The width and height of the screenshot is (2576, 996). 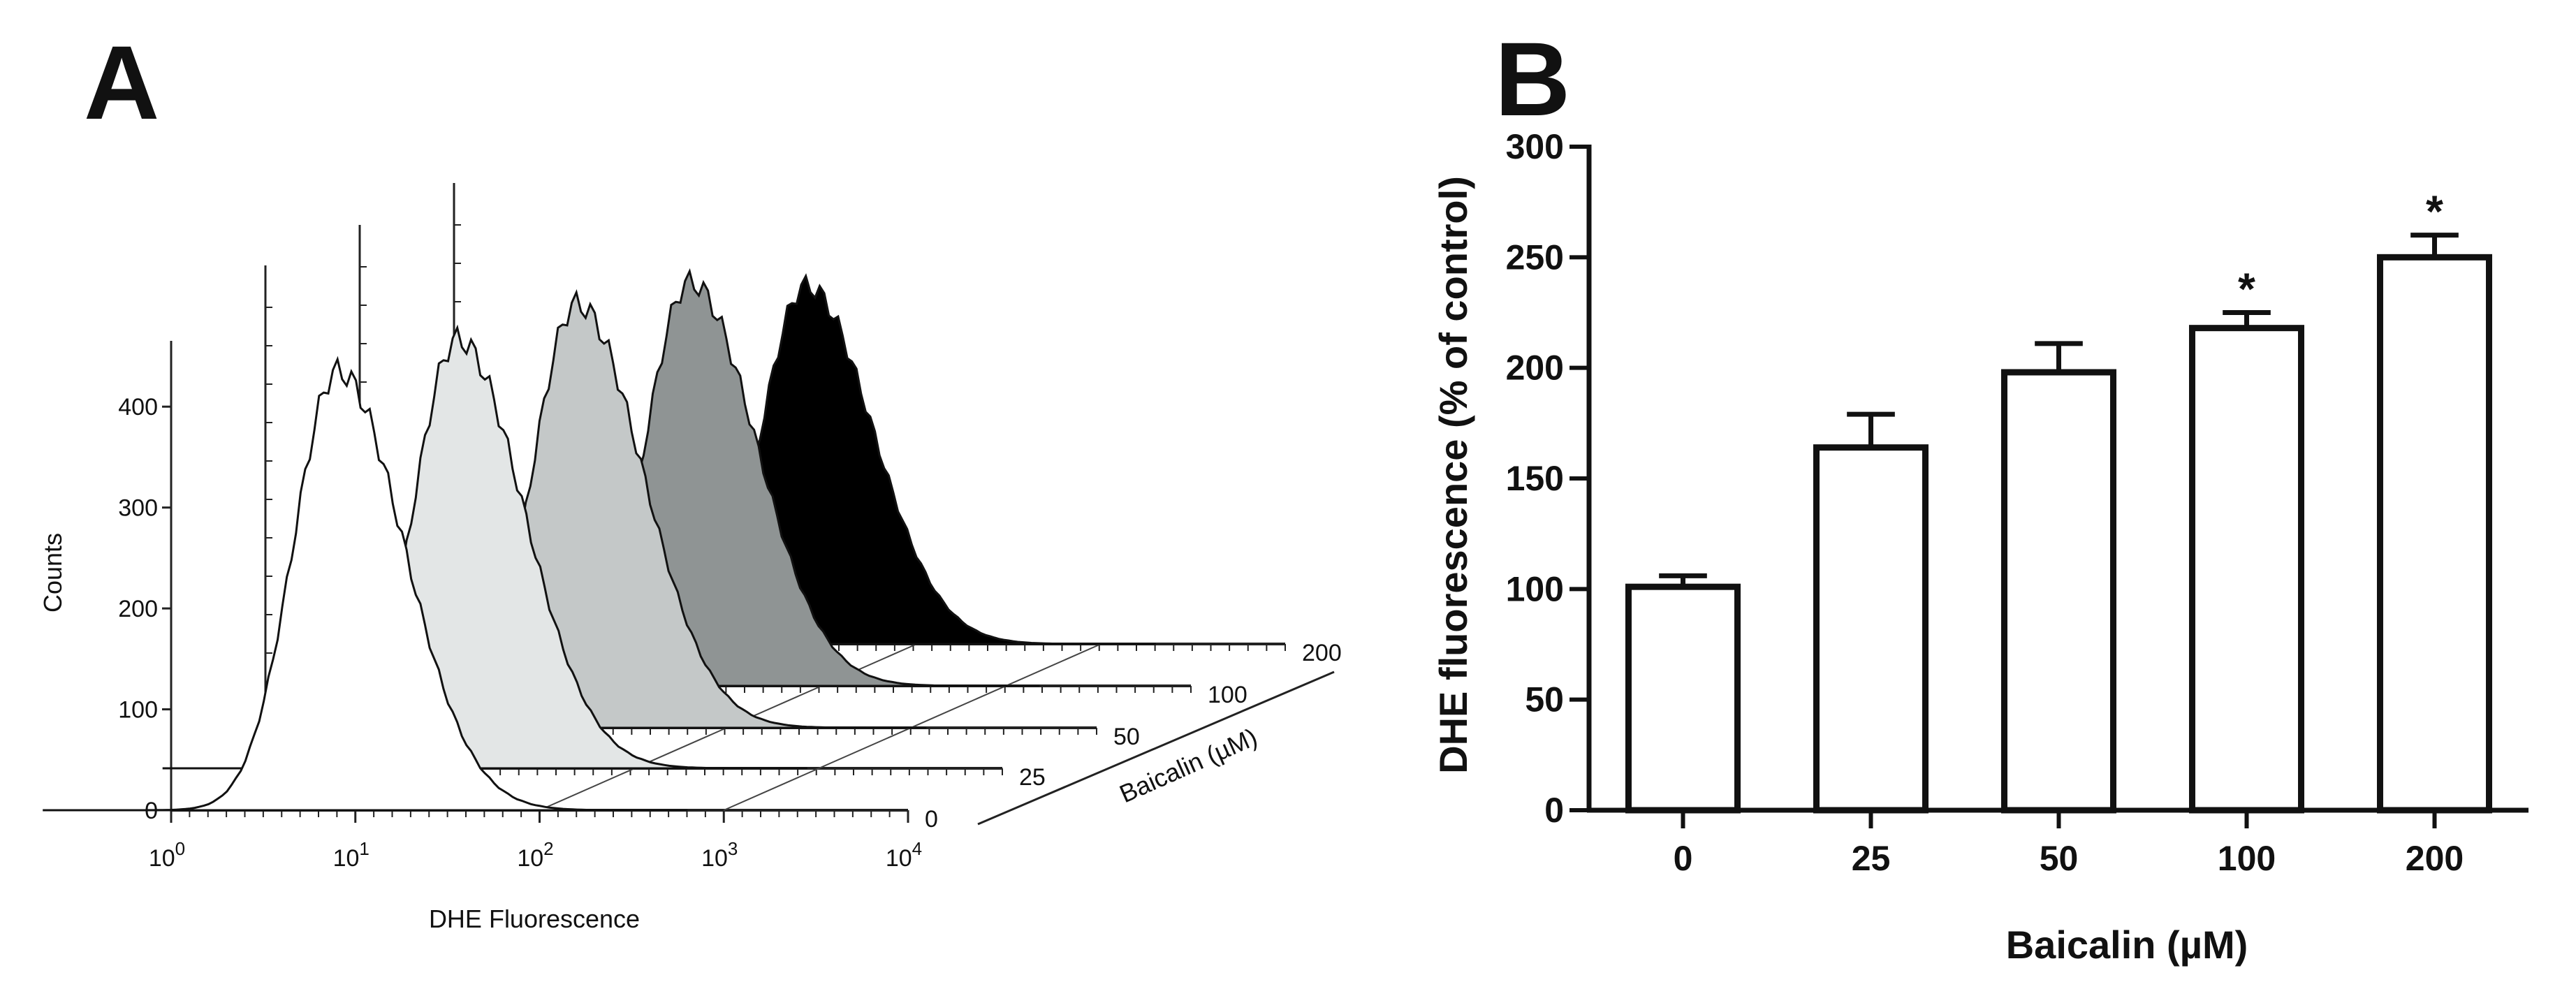 I want to click on bar-x-tick-label: 200, so click(x=2435, y=858).